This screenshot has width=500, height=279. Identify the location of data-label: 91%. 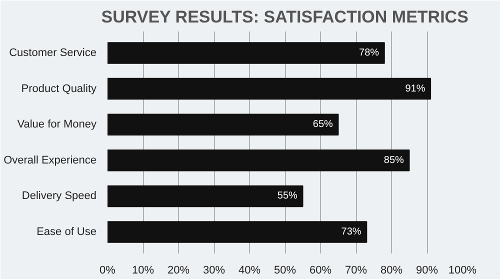
(415, 88).